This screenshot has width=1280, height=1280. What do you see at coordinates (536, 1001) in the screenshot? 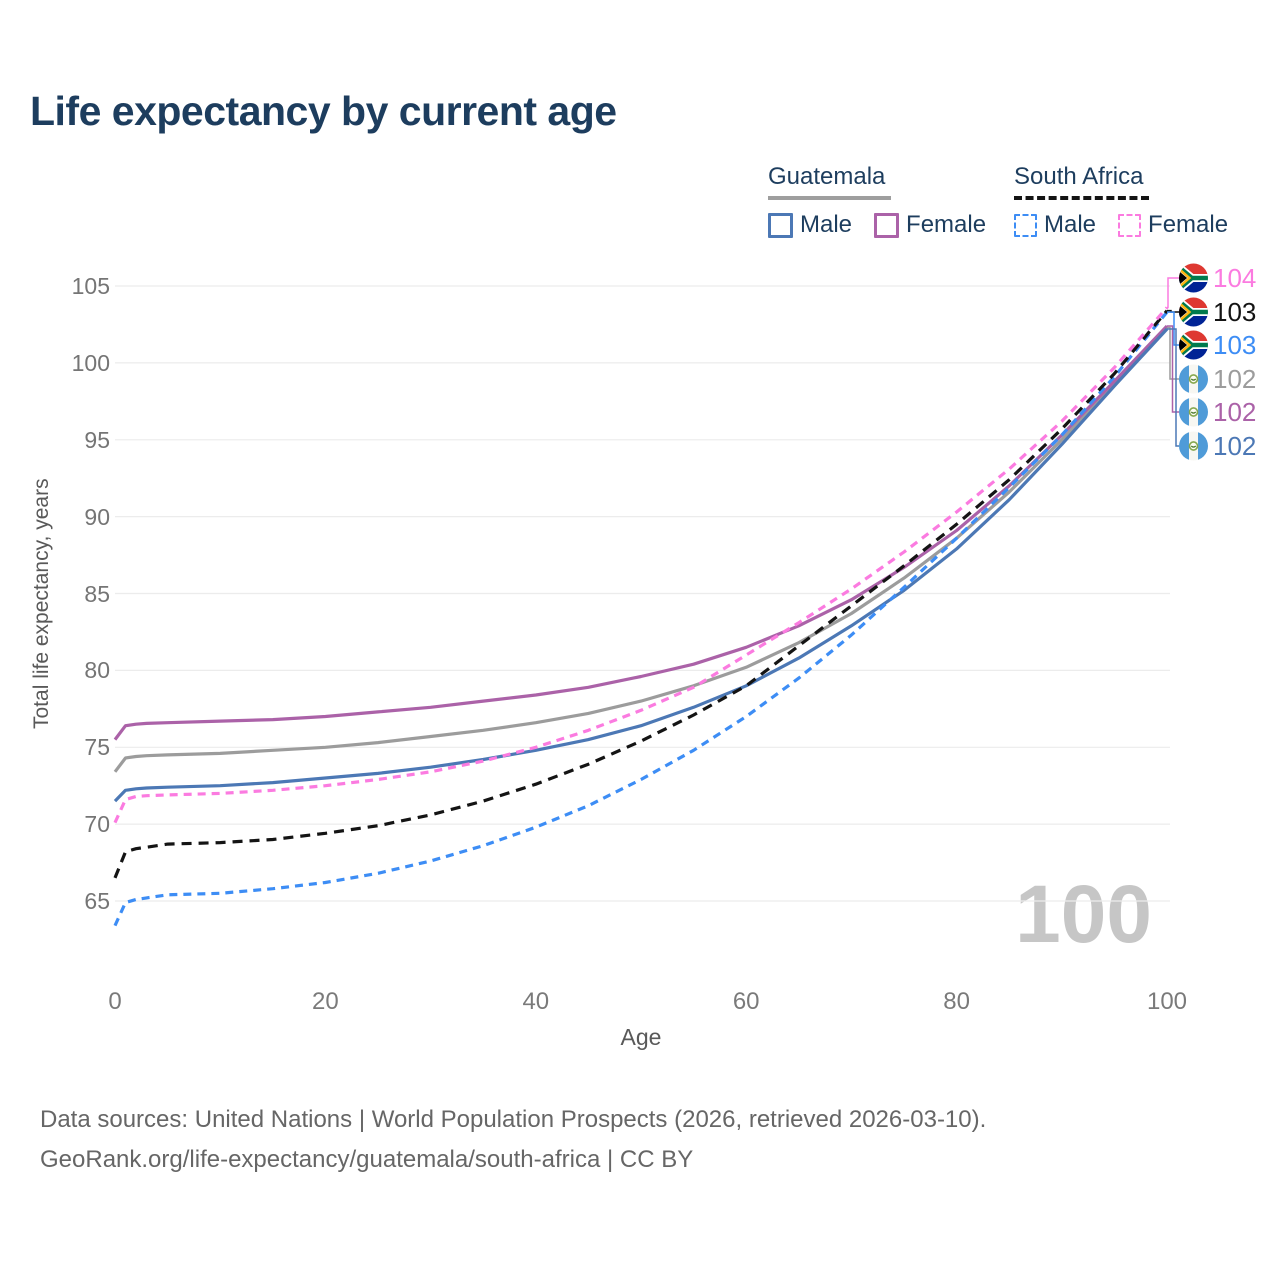
I see `x-tick-label: 40` at bounding box center [536, 1001].